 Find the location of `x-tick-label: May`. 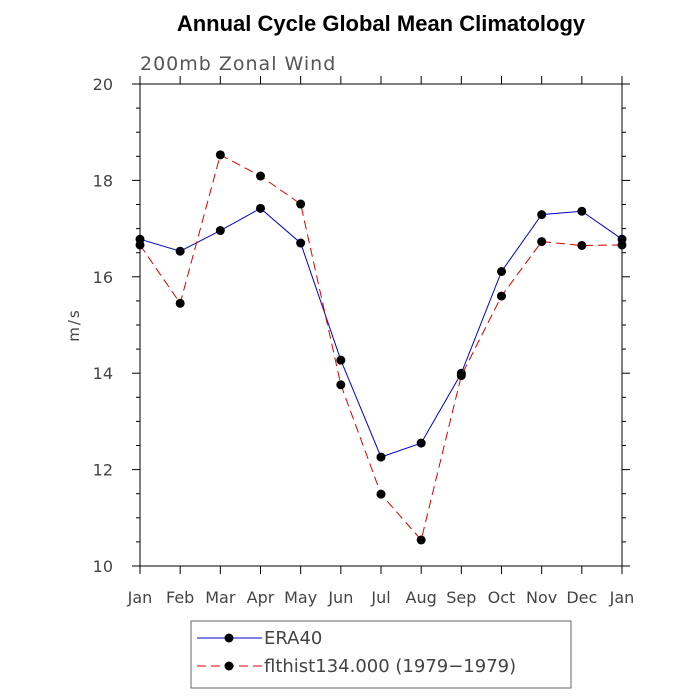

x-tick-label: May is located at coordinates (300, 597).